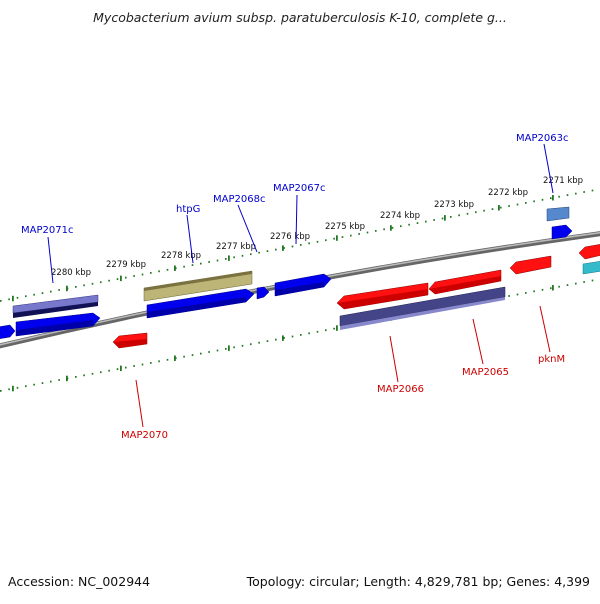 The image size is (600, 604). Describe the element at coordinates (47, 230) in the screenshot. I see `gene-label-map2071c: MAP2071c` at that location.